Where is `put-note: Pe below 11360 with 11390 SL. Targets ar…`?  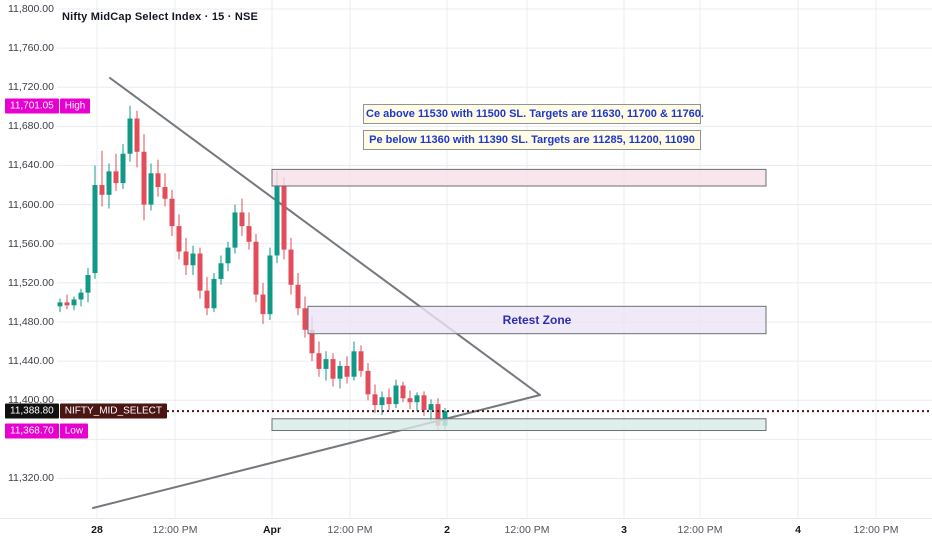
put-note: Pe below 11360 with 11390 SL. Targets ar… is located at coordinates (532, 140).